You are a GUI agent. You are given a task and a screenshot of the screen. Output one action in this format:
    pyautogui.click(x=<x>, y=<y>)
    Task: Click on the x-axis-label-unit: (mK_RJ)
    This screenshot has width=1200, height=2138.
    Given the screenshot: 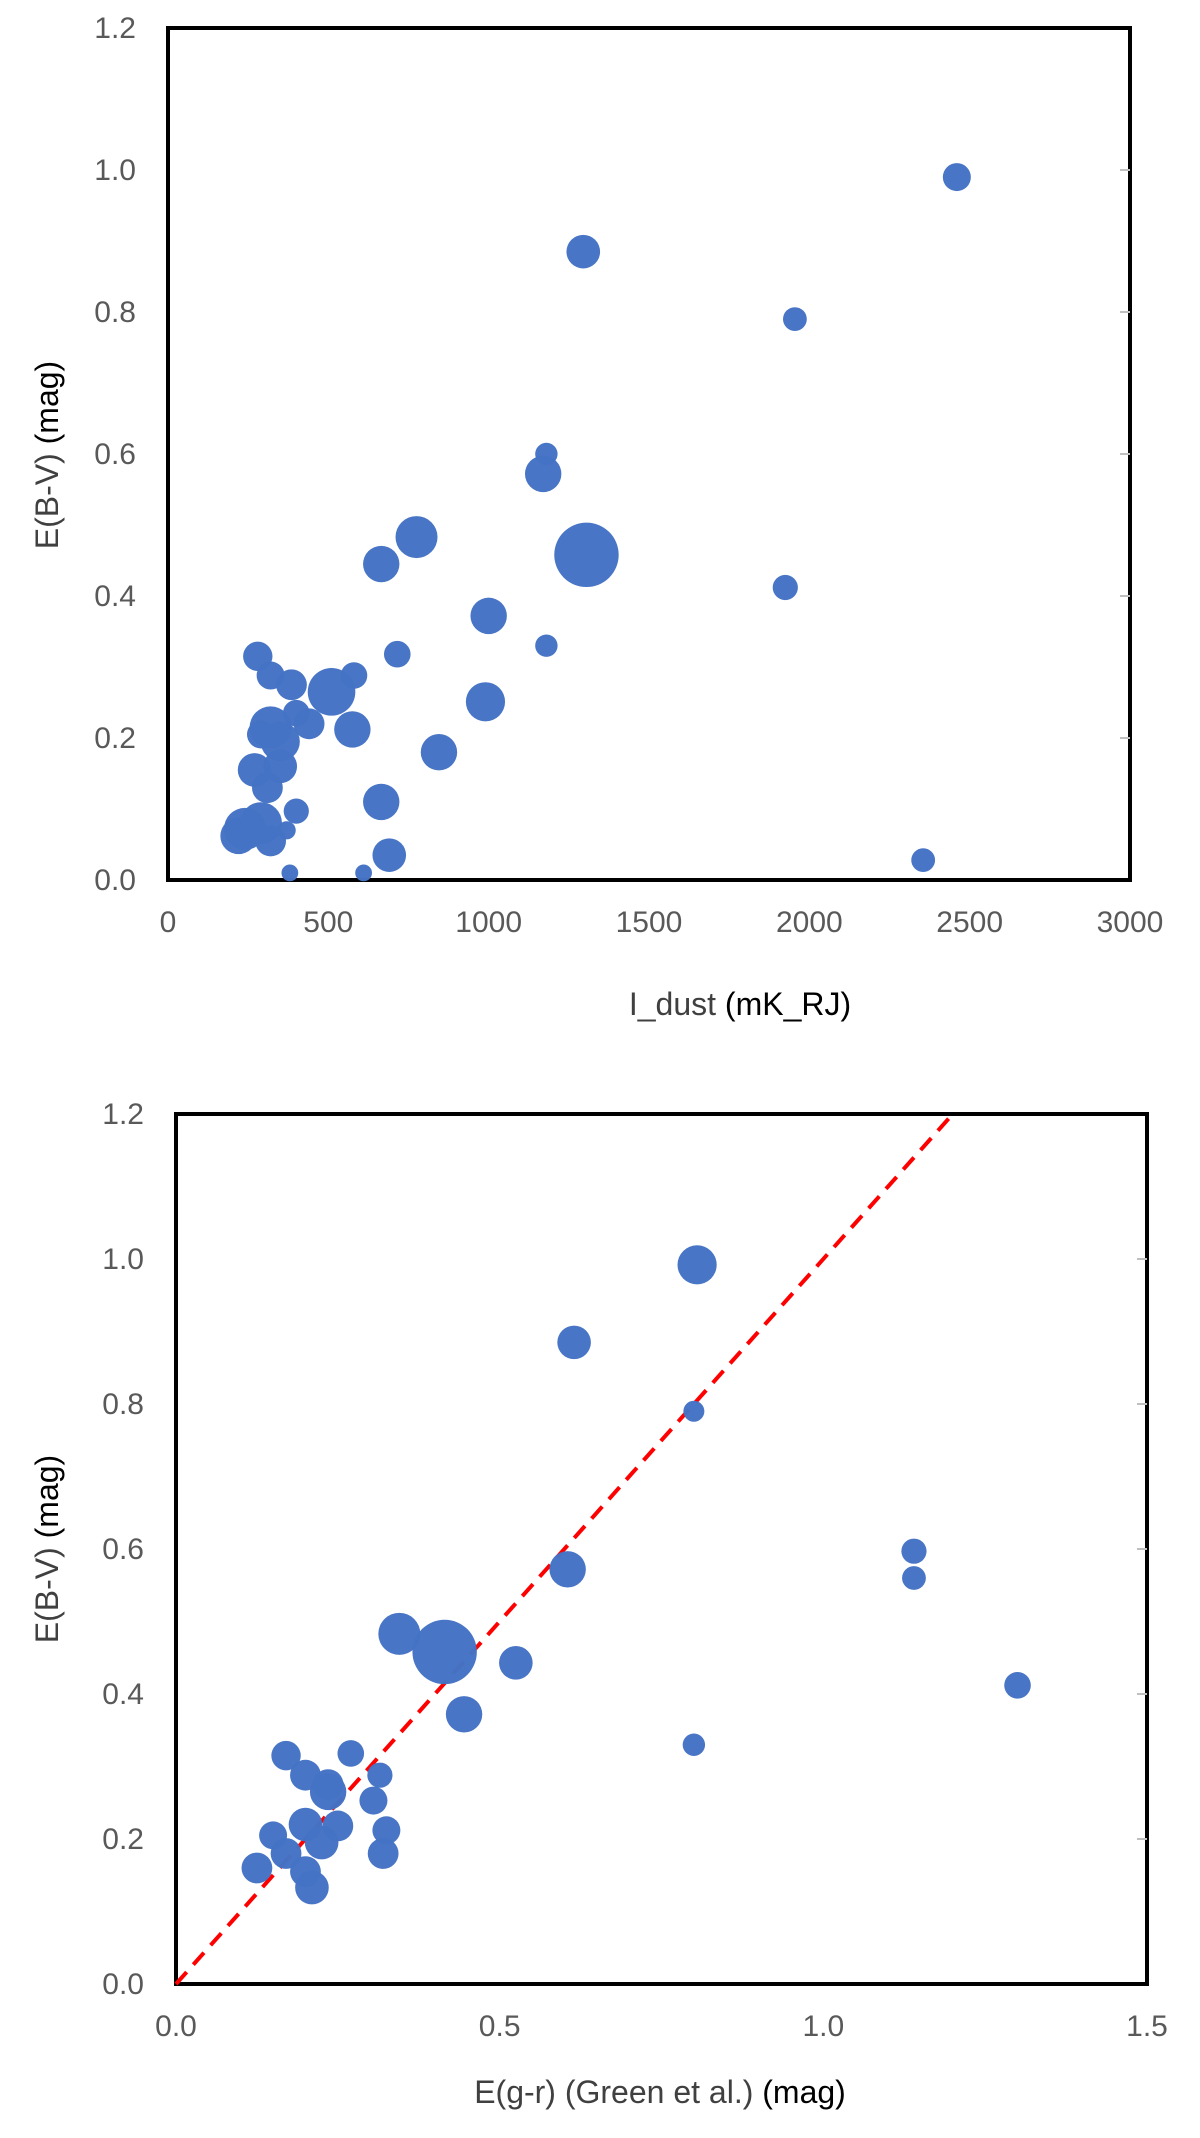 What is the action you would take?
    pyautogui.click(x=788, y=1004)
    